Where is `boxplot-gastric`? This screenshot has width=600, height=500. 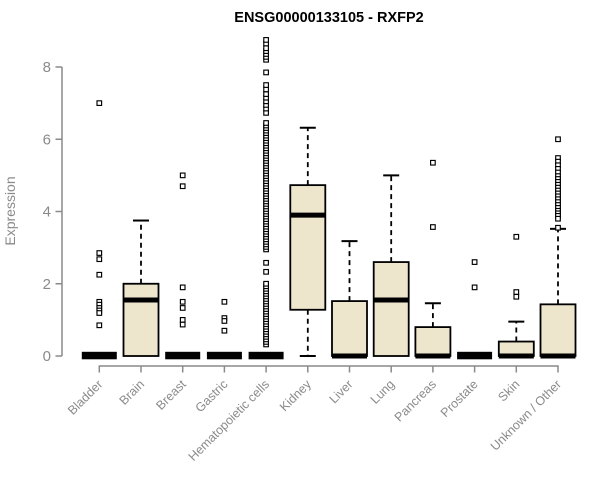
boxplot-gastric is located at coordinates (224, 329).